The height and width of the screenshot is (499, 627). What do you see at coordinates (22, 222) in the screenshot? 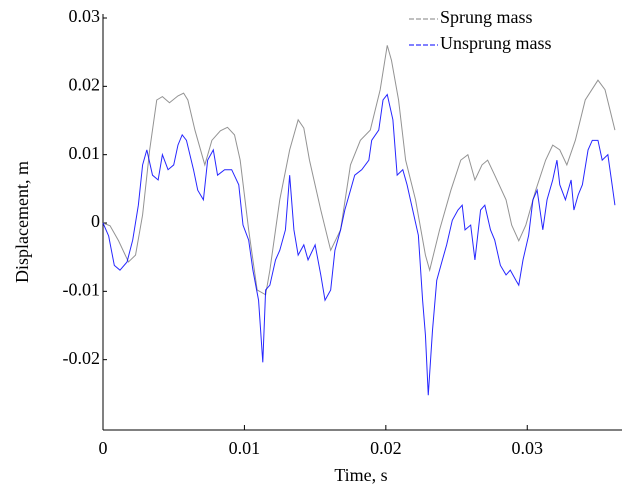
I see `y-axis-label: Displacement, m` at bounding box center [22, 222].